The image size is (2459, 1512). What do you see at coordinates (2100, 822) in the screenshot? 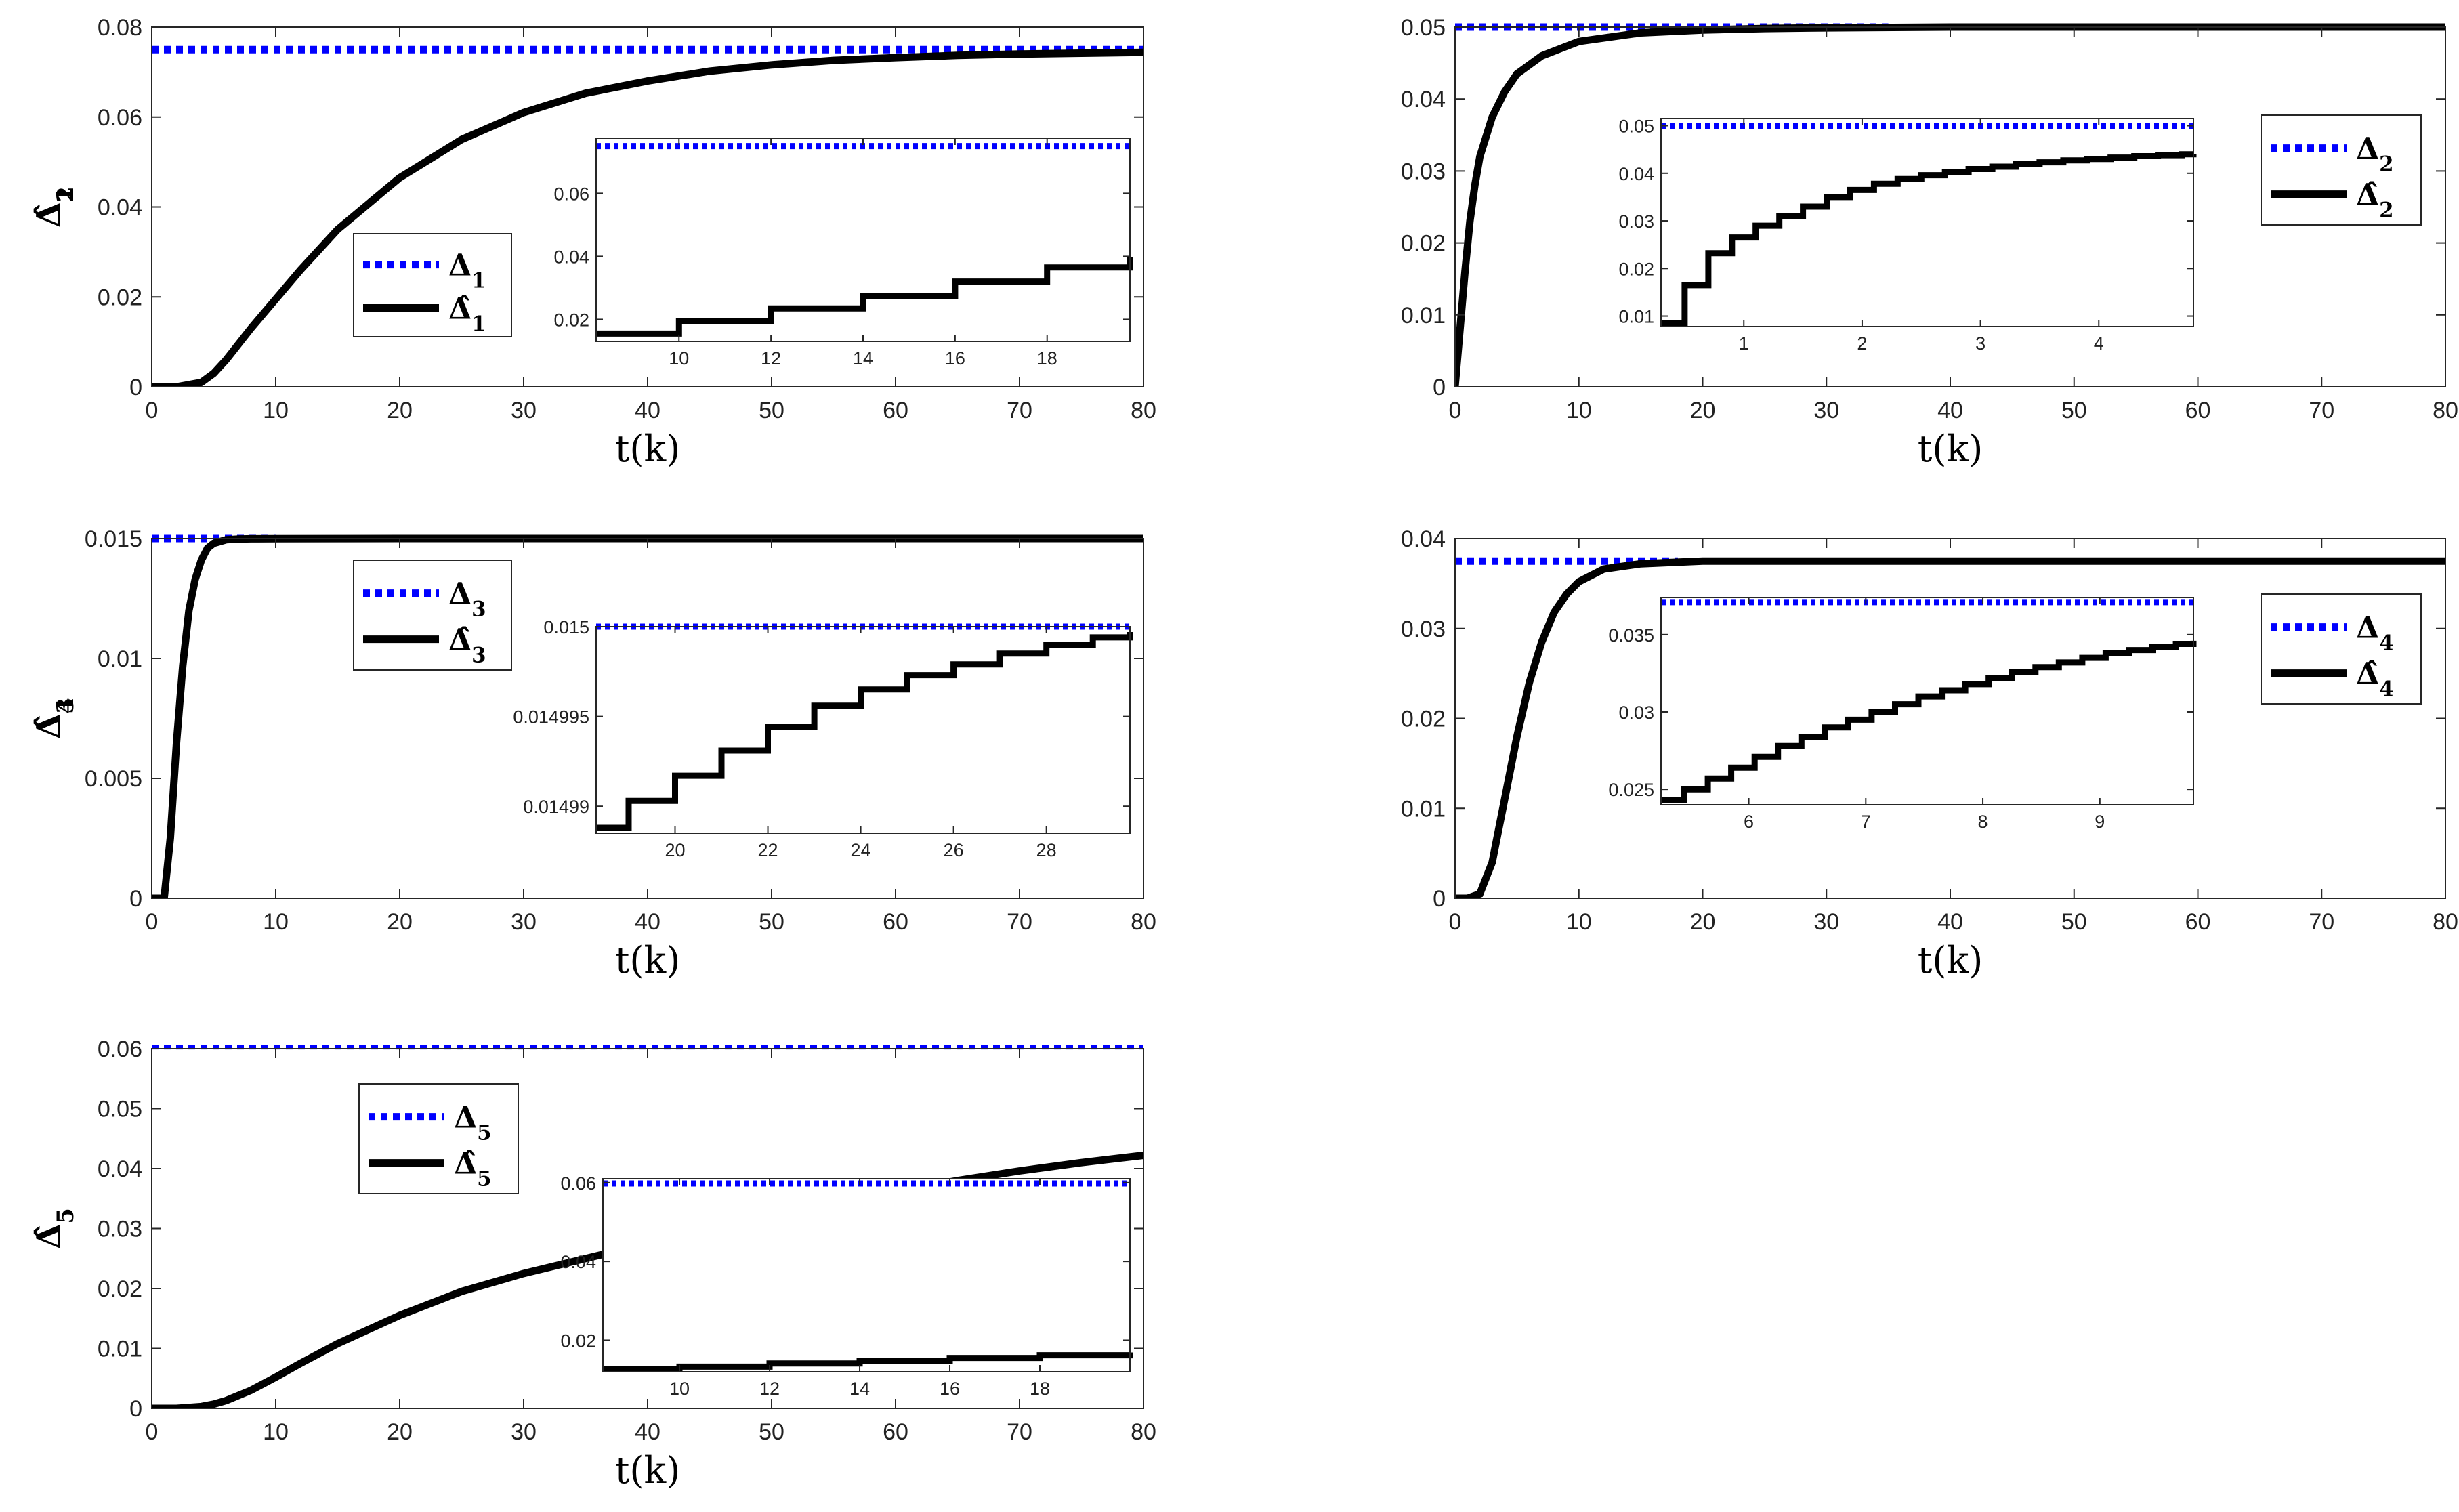
I see `inset-x-tick-label: 9` at bounding box center [2100, 822].